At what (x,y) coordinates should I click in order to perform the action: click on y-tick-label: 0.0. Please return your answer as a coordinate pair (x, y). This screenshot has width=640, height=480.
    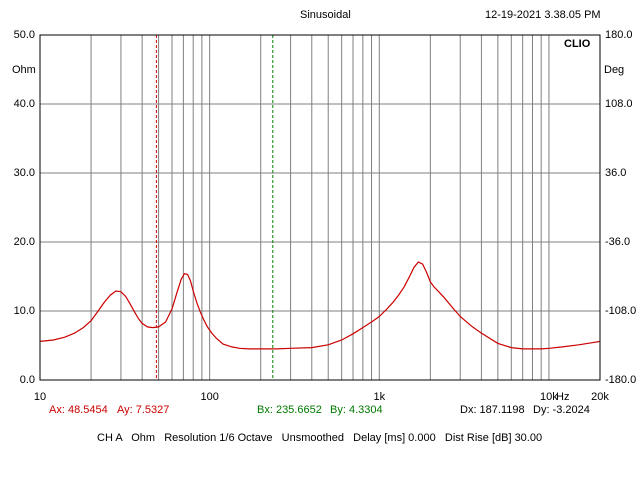
    Looking at the image, I should click on (27, 380).